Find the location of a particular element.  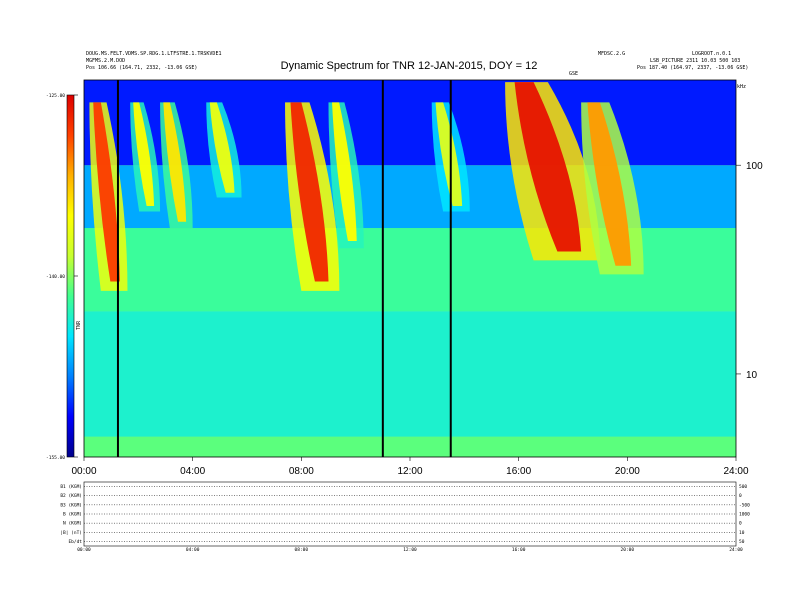

x-tick-label: 16:00 is located at coordinates (518, 471).